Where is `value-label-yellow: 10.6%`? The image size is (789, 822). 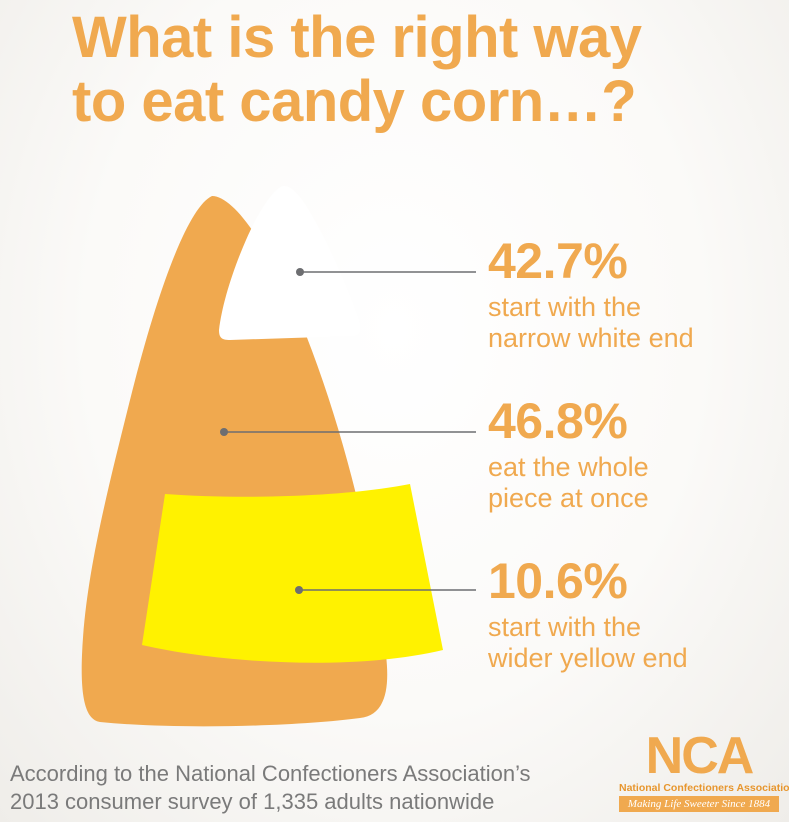
value-label-yellow: 10.6% is located at coordinates (558, 581).